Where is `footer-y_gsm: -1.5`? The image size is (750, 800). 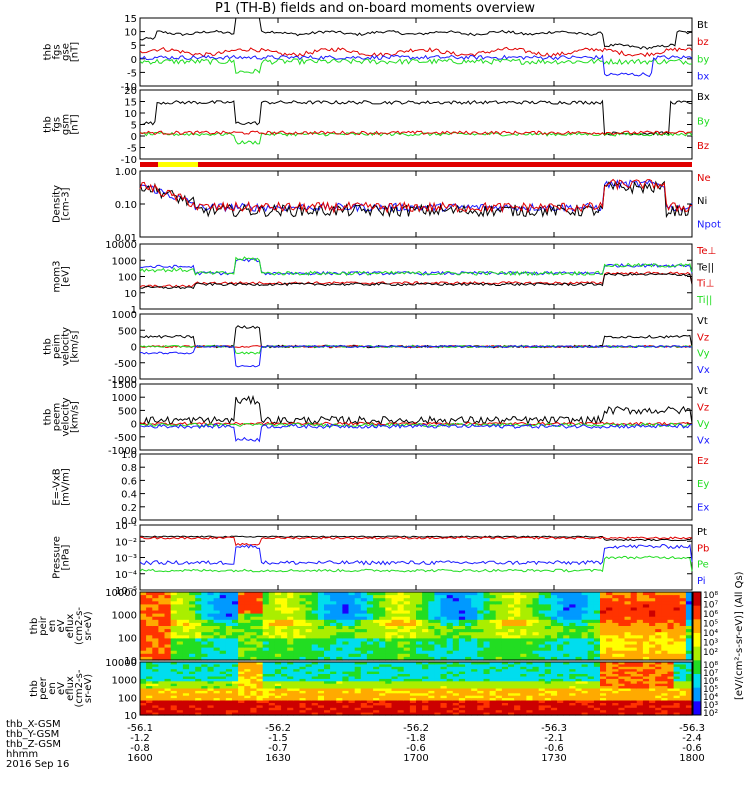
footer-y_gsm: -1.5 is located at coordinates (278, 738).